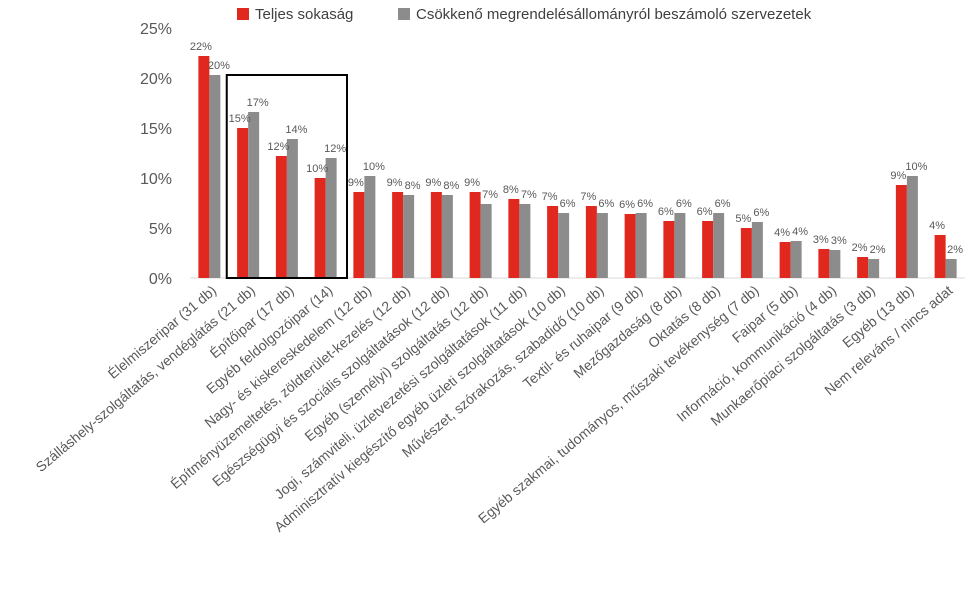 The width and height of the screenshot is (970, 615). I want to click on data-label-series-2: 17%, so click(258, 103).